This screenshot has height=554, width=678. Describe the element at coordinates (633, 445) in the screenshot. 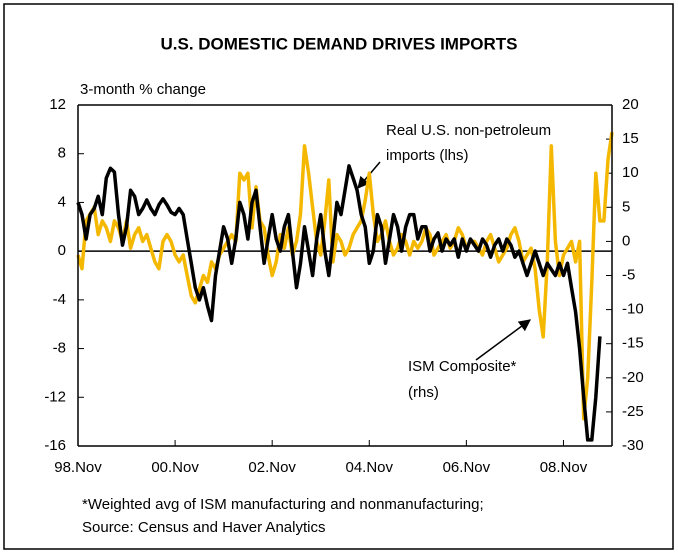

I see `y2-tick-label: -30` at that location.